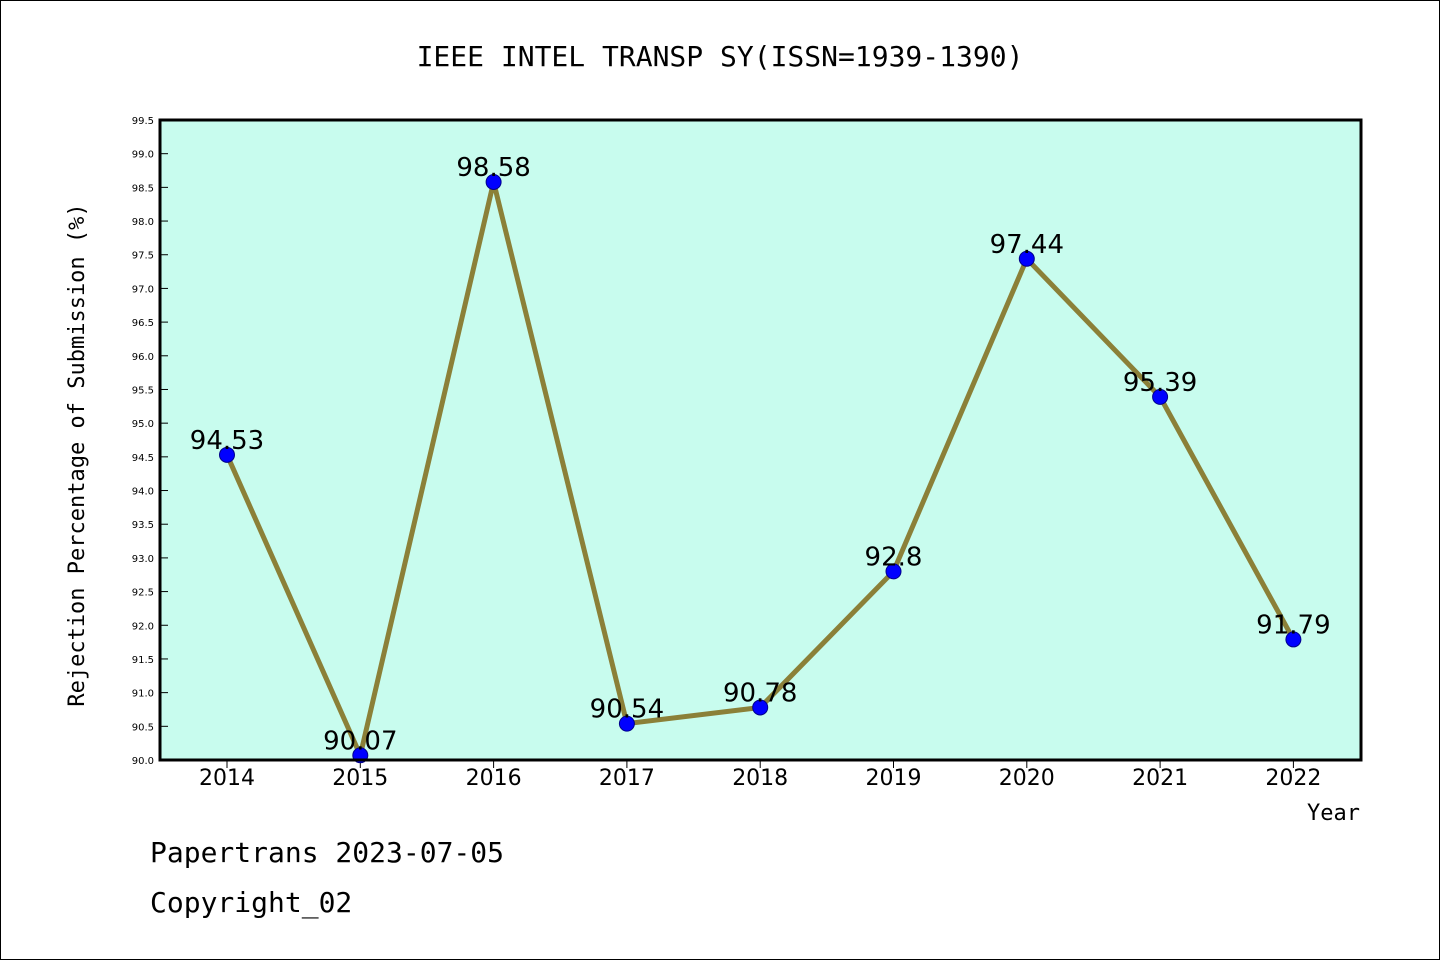 Image resolution: width=1440 pixels, height=960 pixels. I want to click on x-axis-label: Year, so click(1333, 813).